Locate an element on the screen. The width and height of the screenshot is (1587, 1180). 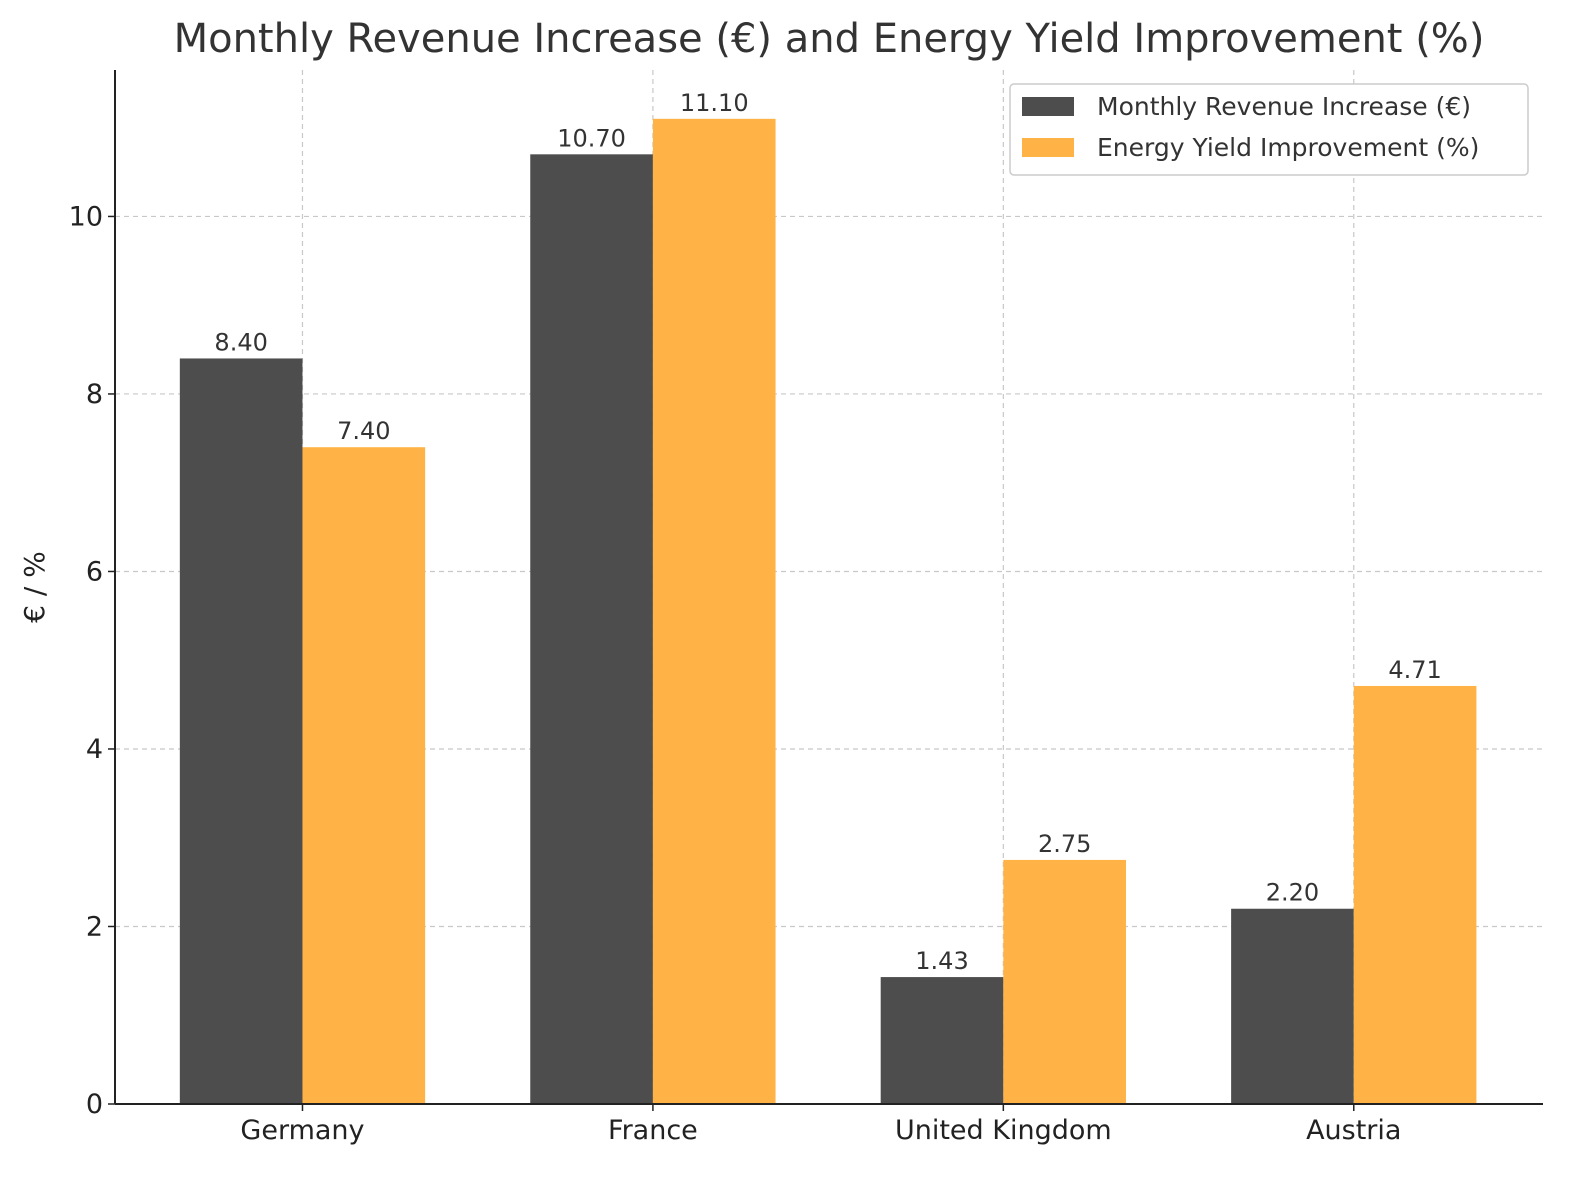
legend-label: Monthly Revenue Increase (€) is located at coordinates (1284, 106).